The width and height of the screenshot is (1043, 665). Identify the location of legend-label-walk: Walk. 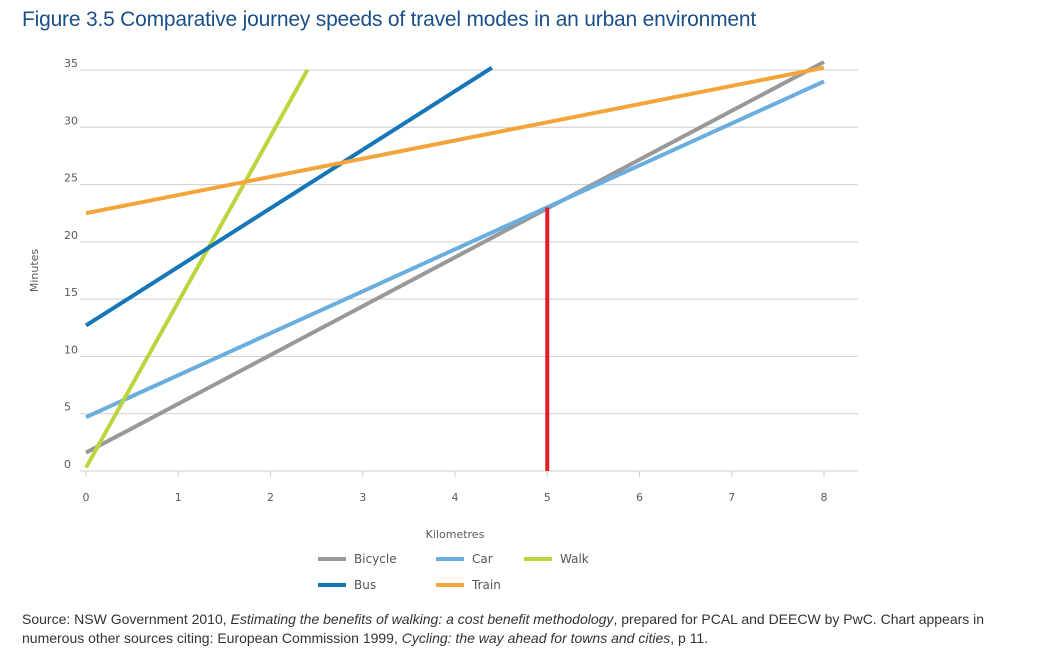
(574, 559).